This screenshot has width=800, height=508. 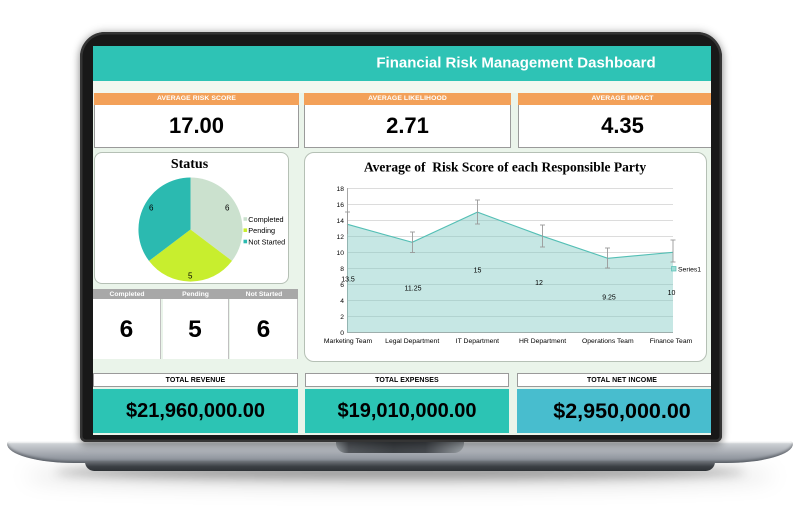 I want to click on svg-text: Finance Team, so click(x=671, y=341).